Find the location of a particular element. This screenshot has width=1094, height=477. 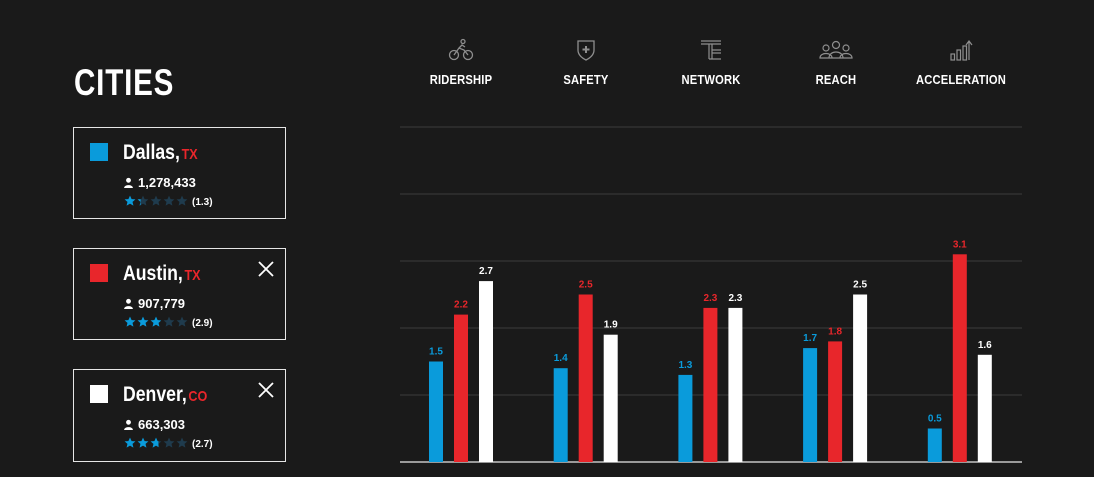

population-value: 663,303 is located at coordinates (161, 424).